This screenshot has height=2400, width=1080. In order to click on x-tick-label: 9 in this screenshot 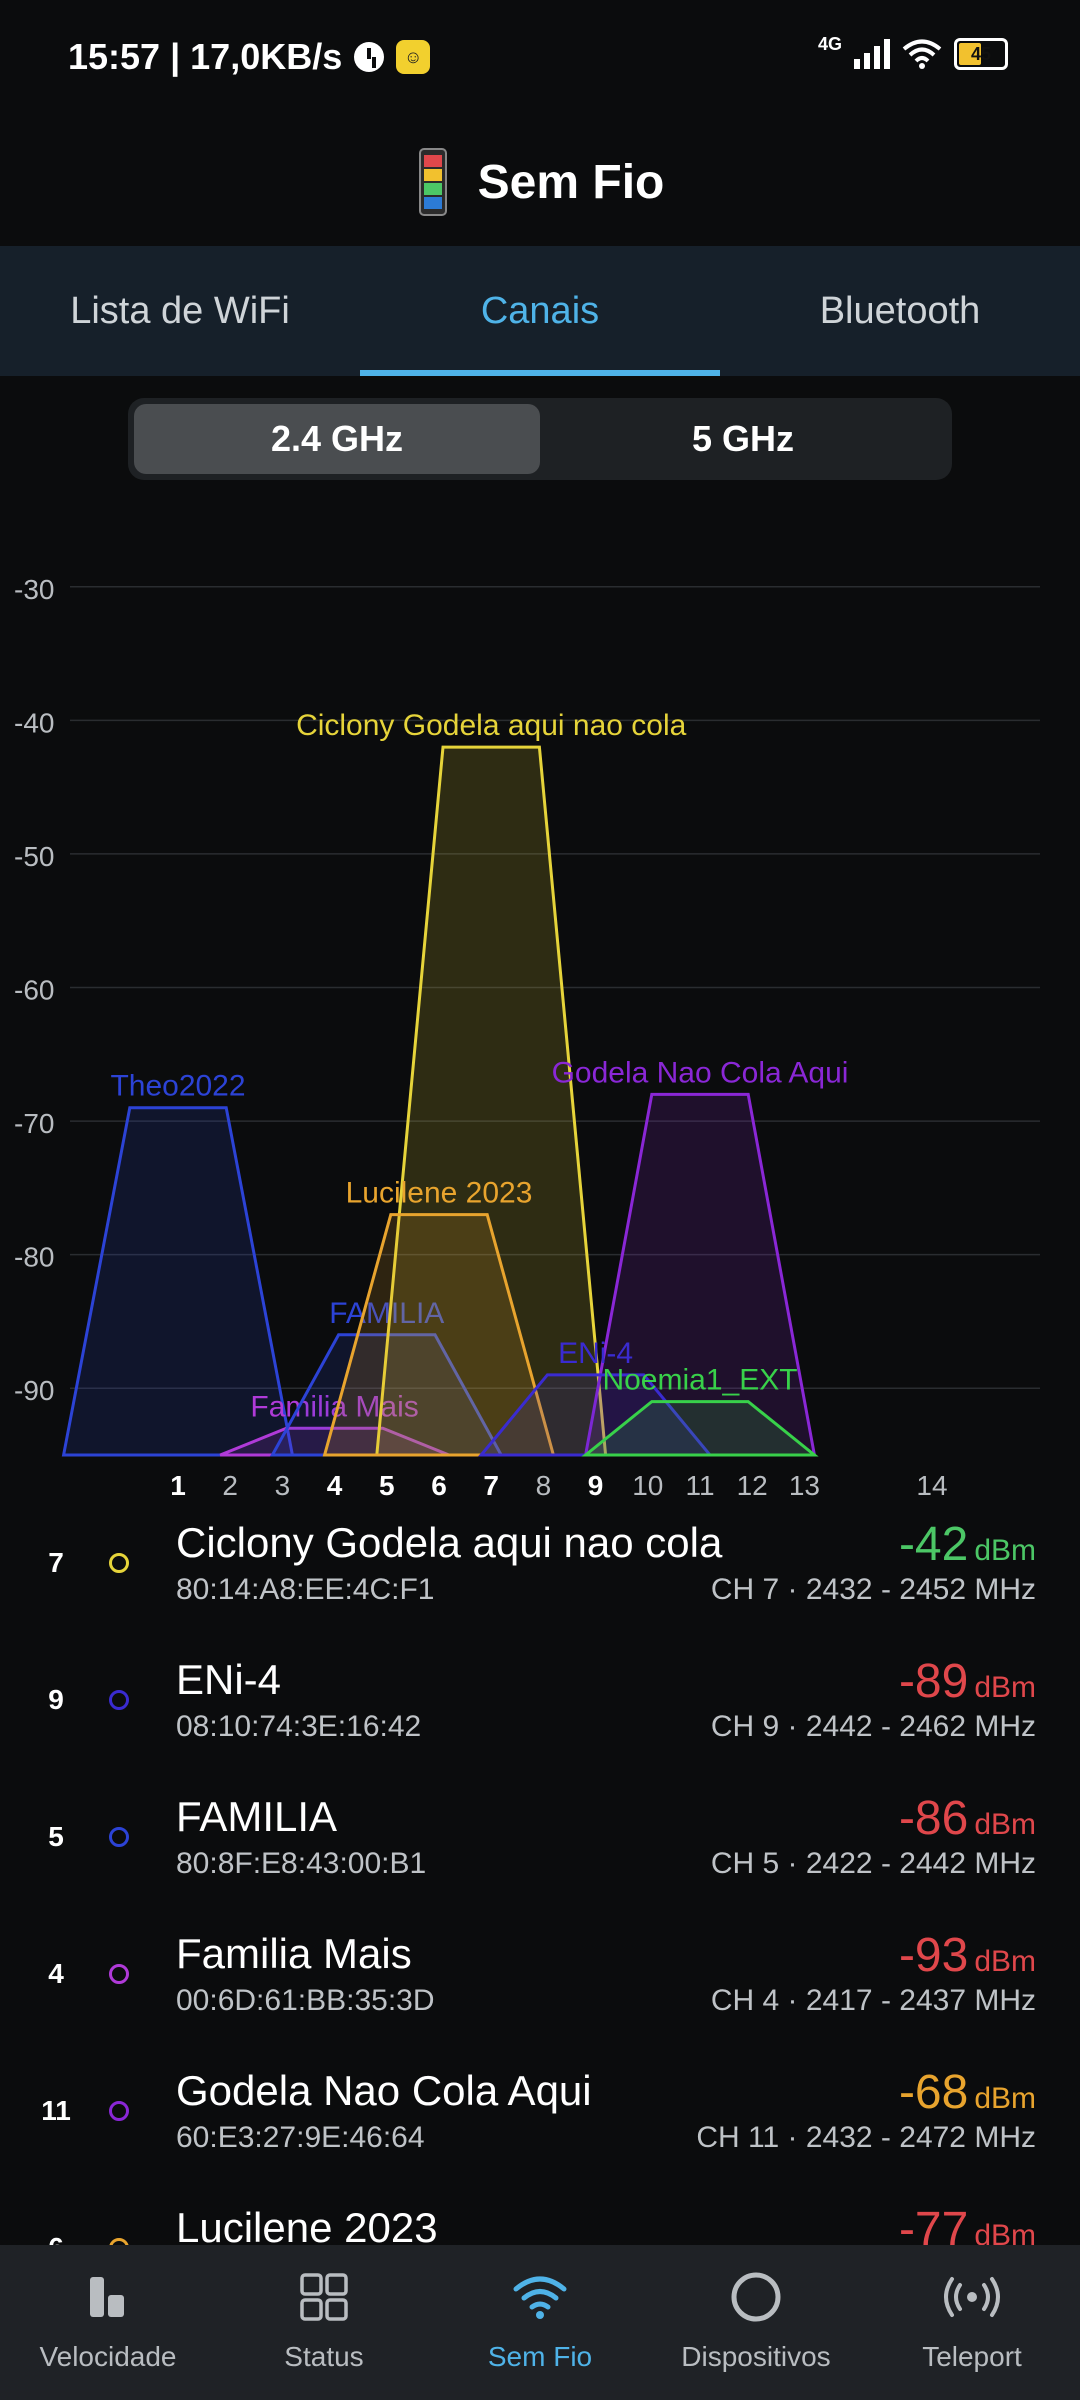, I will do `click(596, 1485)`.